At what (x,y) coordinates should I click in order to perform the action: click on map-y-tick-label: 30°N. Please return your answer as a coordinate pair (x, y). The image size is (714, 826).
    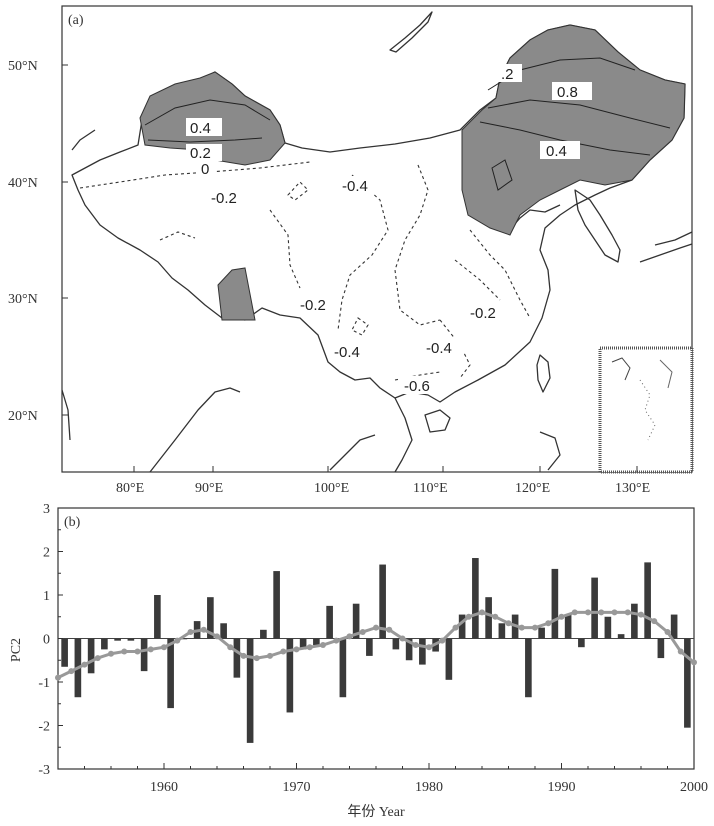
    Looking at the image, I should click on (23, 299).